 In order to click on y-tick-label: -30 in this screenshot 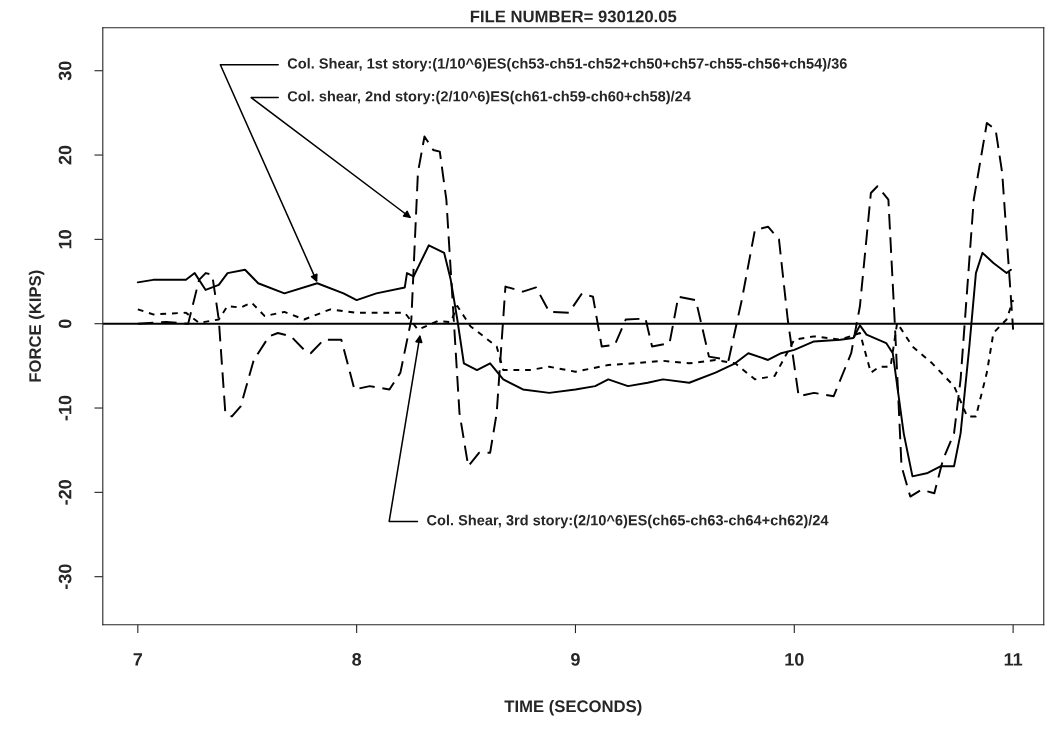, I will do `click(65, 577)`.